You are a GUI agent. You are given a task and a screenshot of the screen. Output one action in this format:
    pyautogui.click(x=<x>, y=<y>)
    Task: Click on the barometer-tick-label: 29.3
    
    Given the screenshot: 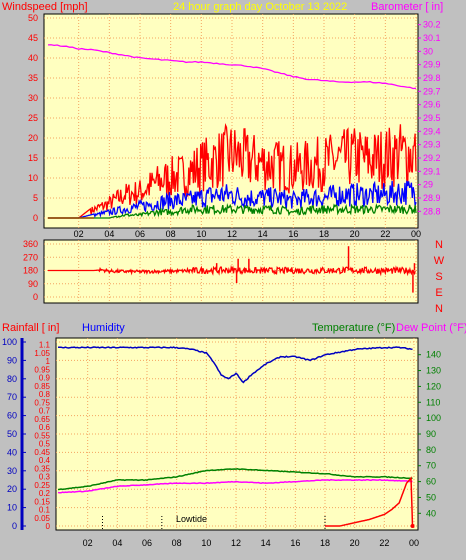 What is the action you would take?
    pyautogui.click(x=432, y=145)
    